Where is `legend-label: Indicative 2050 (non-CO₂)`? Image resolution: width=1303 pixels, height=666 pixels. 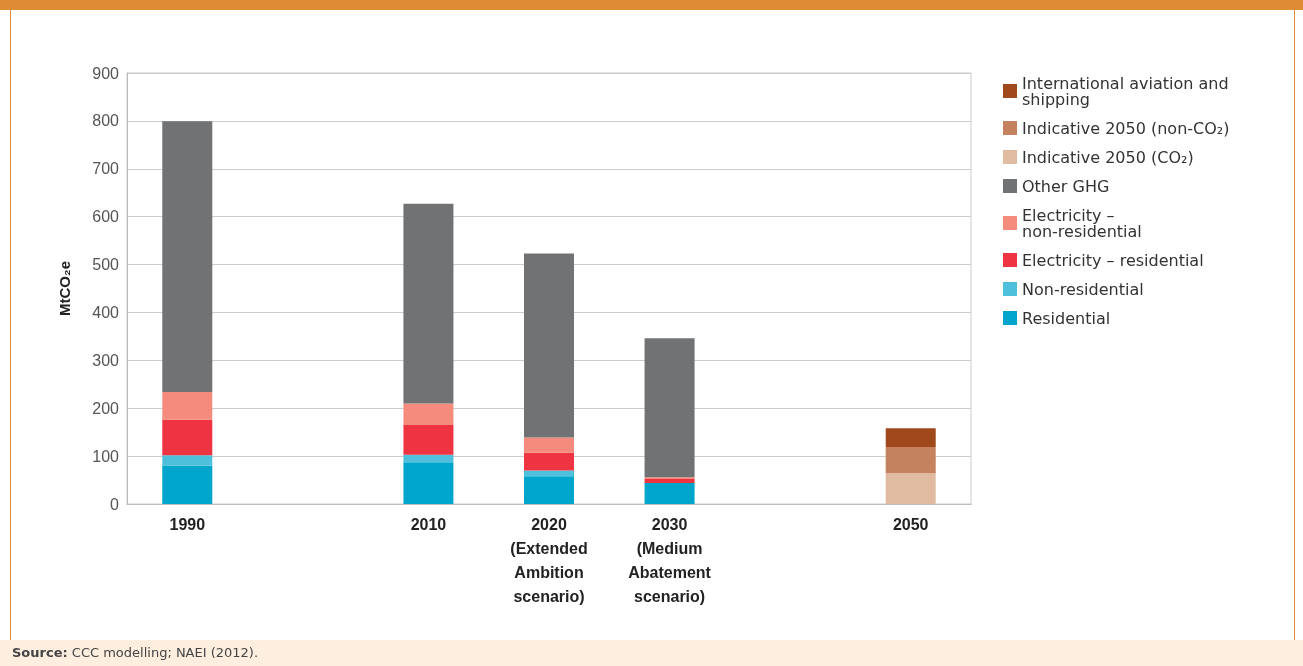 legend-label: Indicative 2050 (non-CO₂) is located at coordinates (1126, 128).